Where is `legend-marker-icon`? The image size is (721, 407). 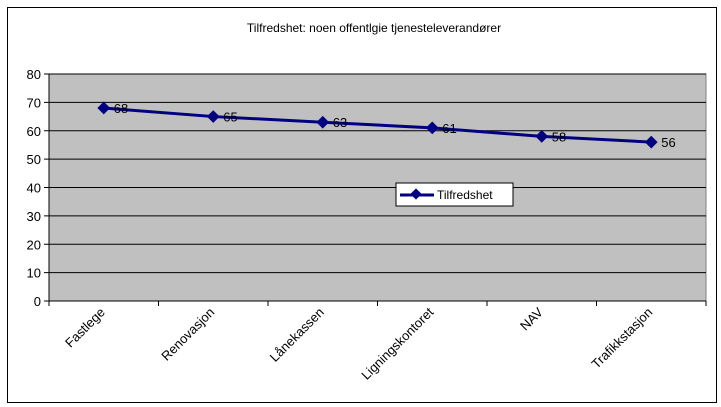
legend-marker-icon is located at coordinates (416, 194).